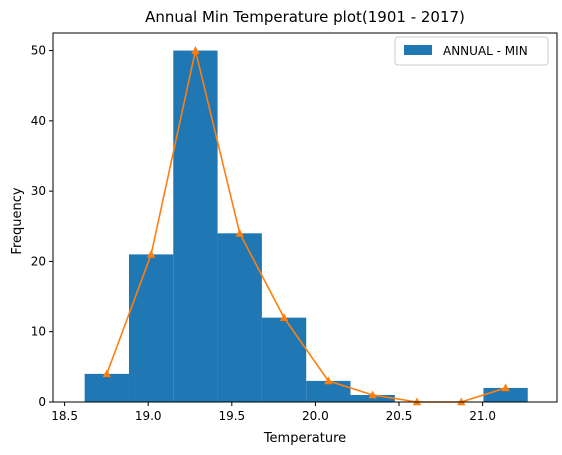 The image size is (562, 455). Describe the element at coordinates (38, 261) in the screenshot. I see `y-tick-label: 20` at that location.